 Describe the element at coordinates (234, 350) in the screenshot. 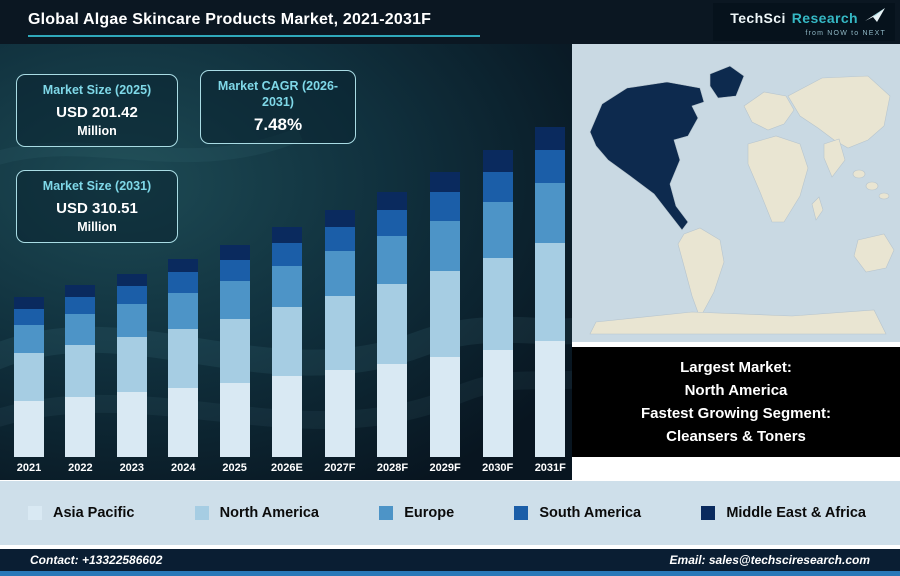

I see `bar-2025` at that location.